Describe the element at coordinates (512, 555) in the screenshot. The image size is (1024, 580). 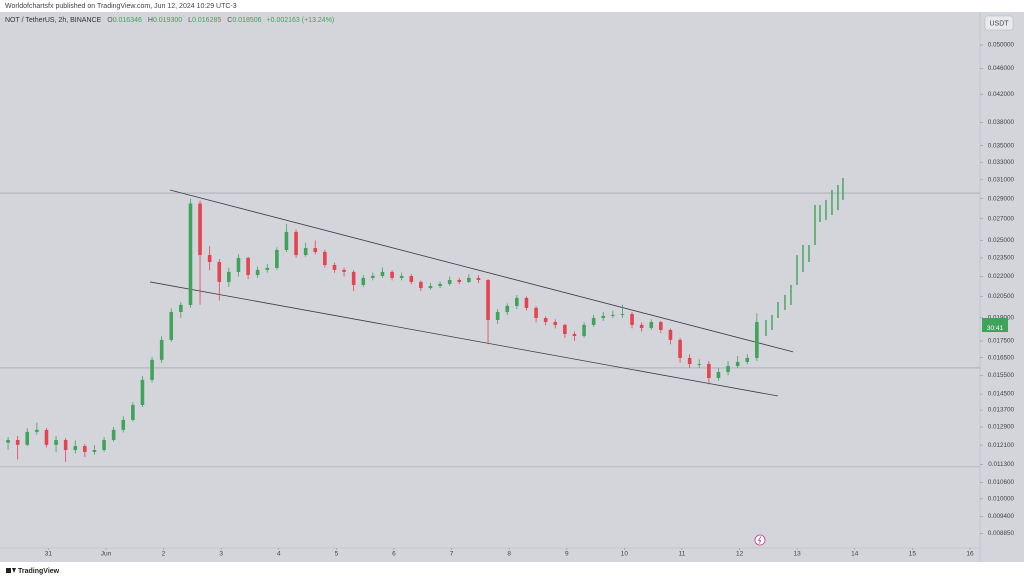
I see `time-axis-background` at that location.